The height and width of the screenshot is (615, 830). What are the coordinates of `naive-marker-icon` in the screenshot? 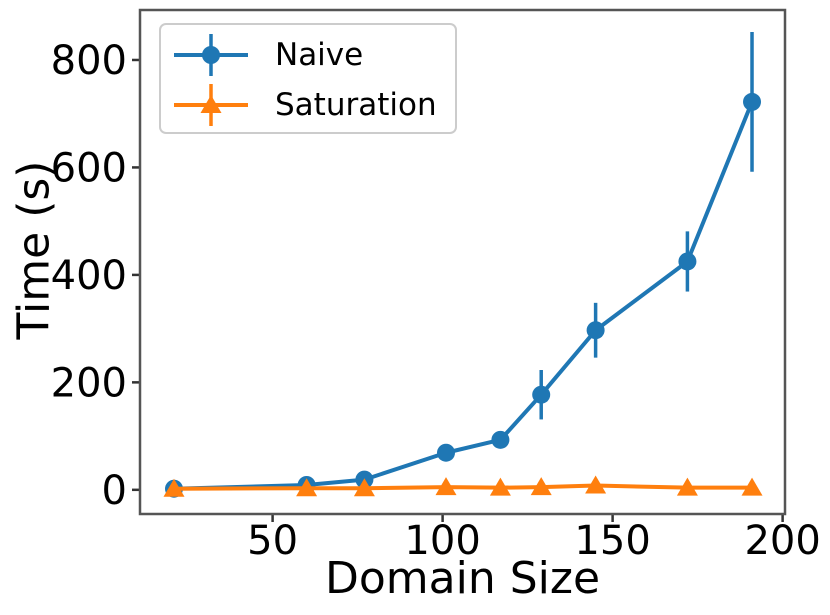 It's located at (211, 55).